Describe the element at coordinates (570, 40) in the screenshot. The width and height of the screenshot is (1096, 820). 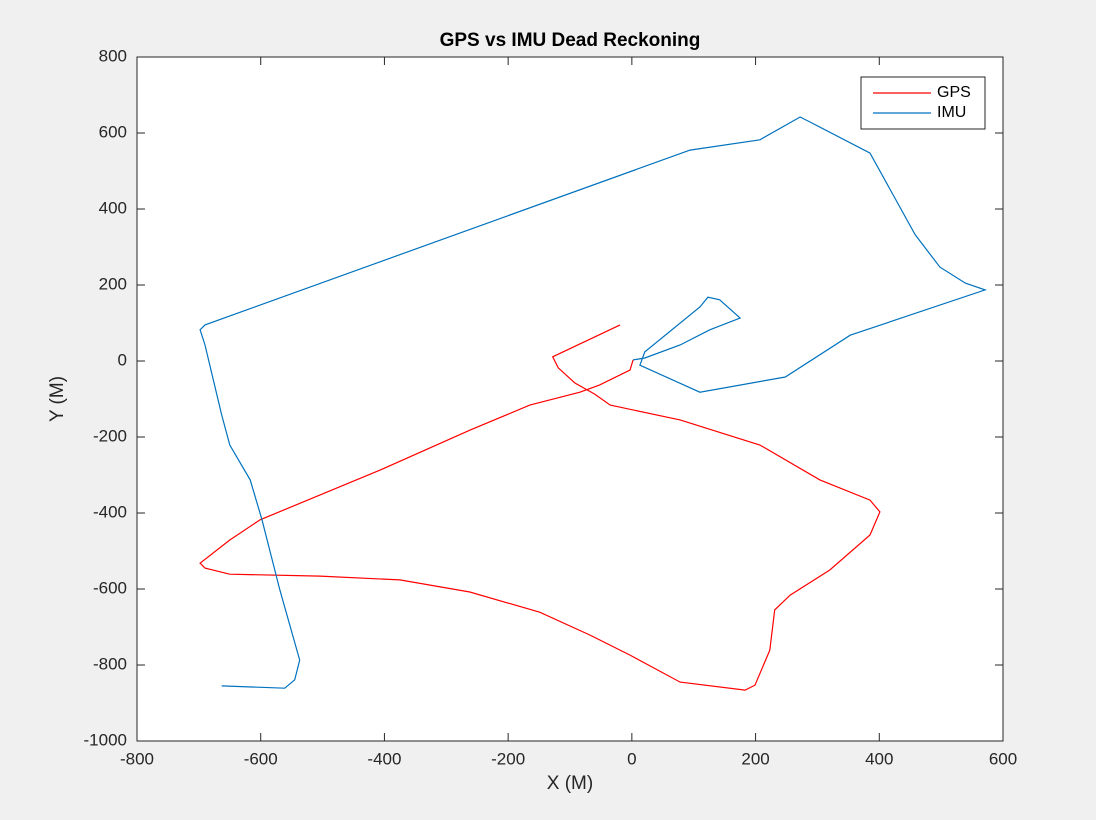
I see `chart-title: GPS vs IMU Dead Reckoning` at that location.